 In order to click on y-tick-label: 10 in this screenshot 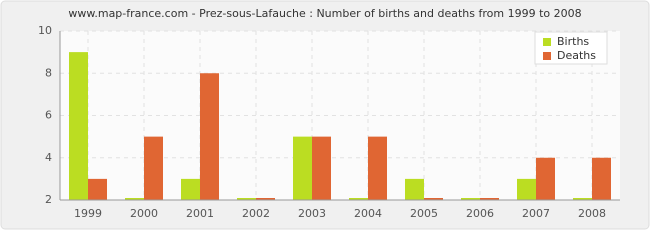, I will do `click(45, 30)`.